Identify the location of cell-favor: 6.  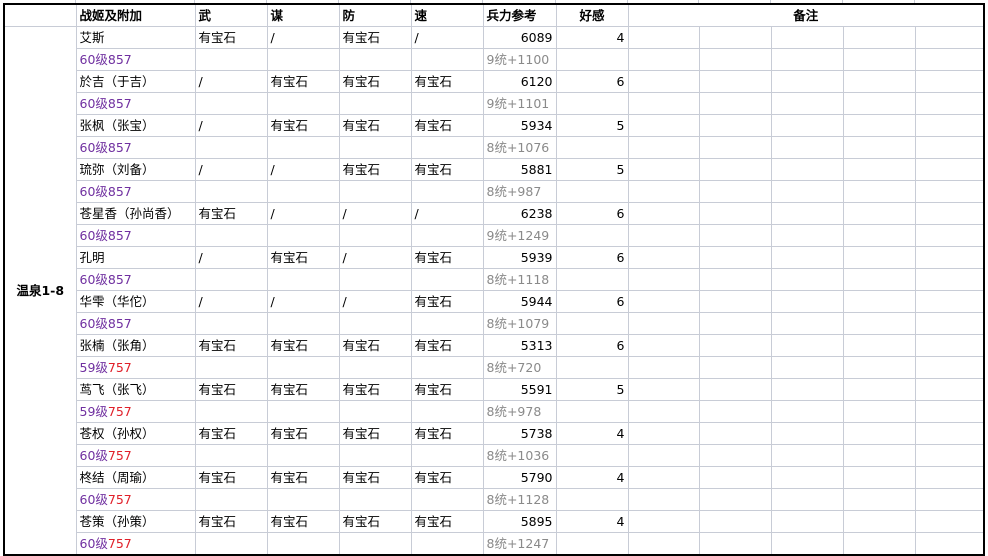
(592, 257).